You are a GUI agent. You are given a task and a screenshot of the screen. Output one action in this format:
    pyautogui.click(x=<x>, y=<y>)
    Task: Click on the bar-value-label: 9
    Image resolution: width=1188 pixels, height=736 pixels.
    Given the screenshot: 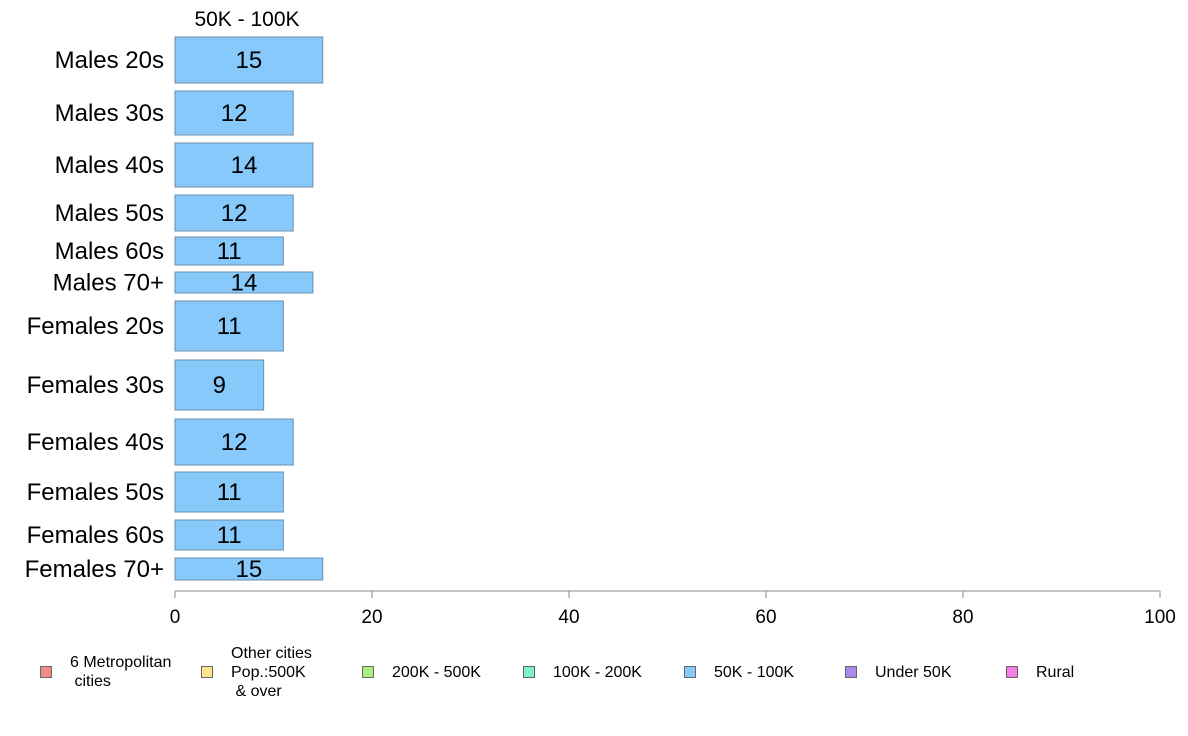 What is the action you would take?
    pyautogui.click(x=219, y=385)
    